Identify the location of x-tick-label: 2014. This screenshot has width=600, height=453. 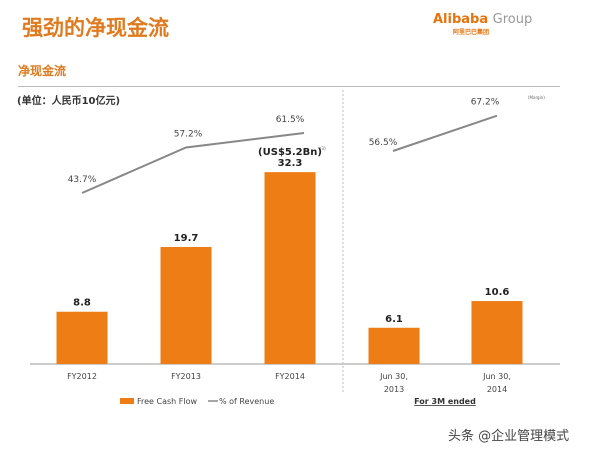
(497, 389).